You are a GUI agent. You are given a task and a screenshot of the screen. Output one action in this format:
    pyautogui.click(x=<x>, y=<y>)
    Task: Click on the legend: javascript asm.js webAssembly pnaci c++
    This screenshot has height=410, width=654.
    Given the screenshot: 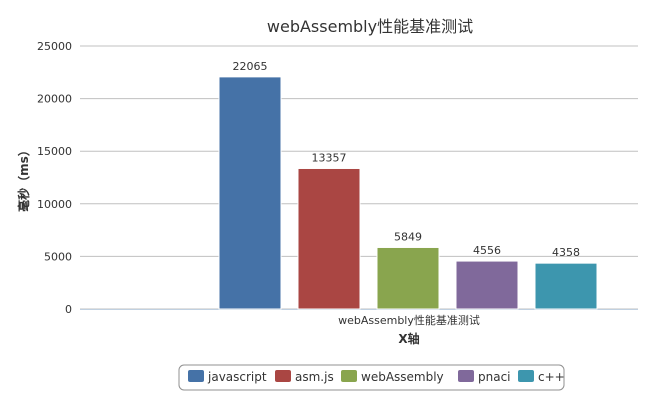 What is the action you would take?
    pyautogui.click(x=371, y=377)
    